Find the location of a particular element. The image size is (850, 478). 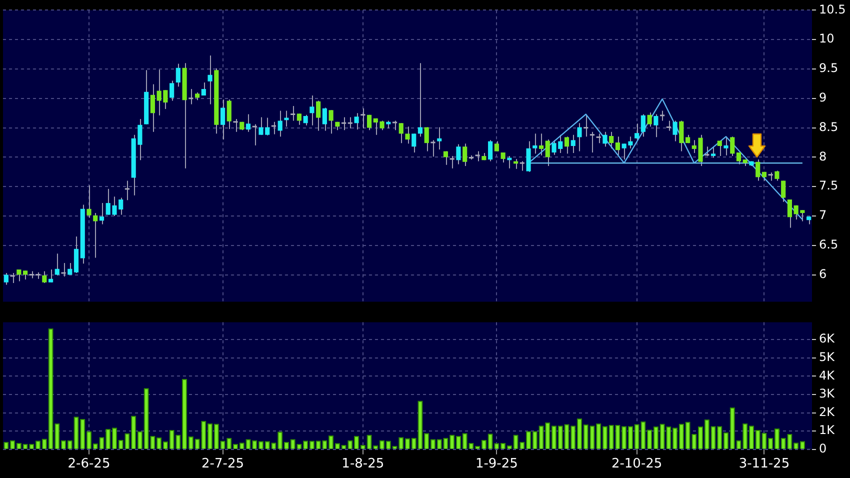

y-tick-label: 6 is located at coordinates (823, 273).